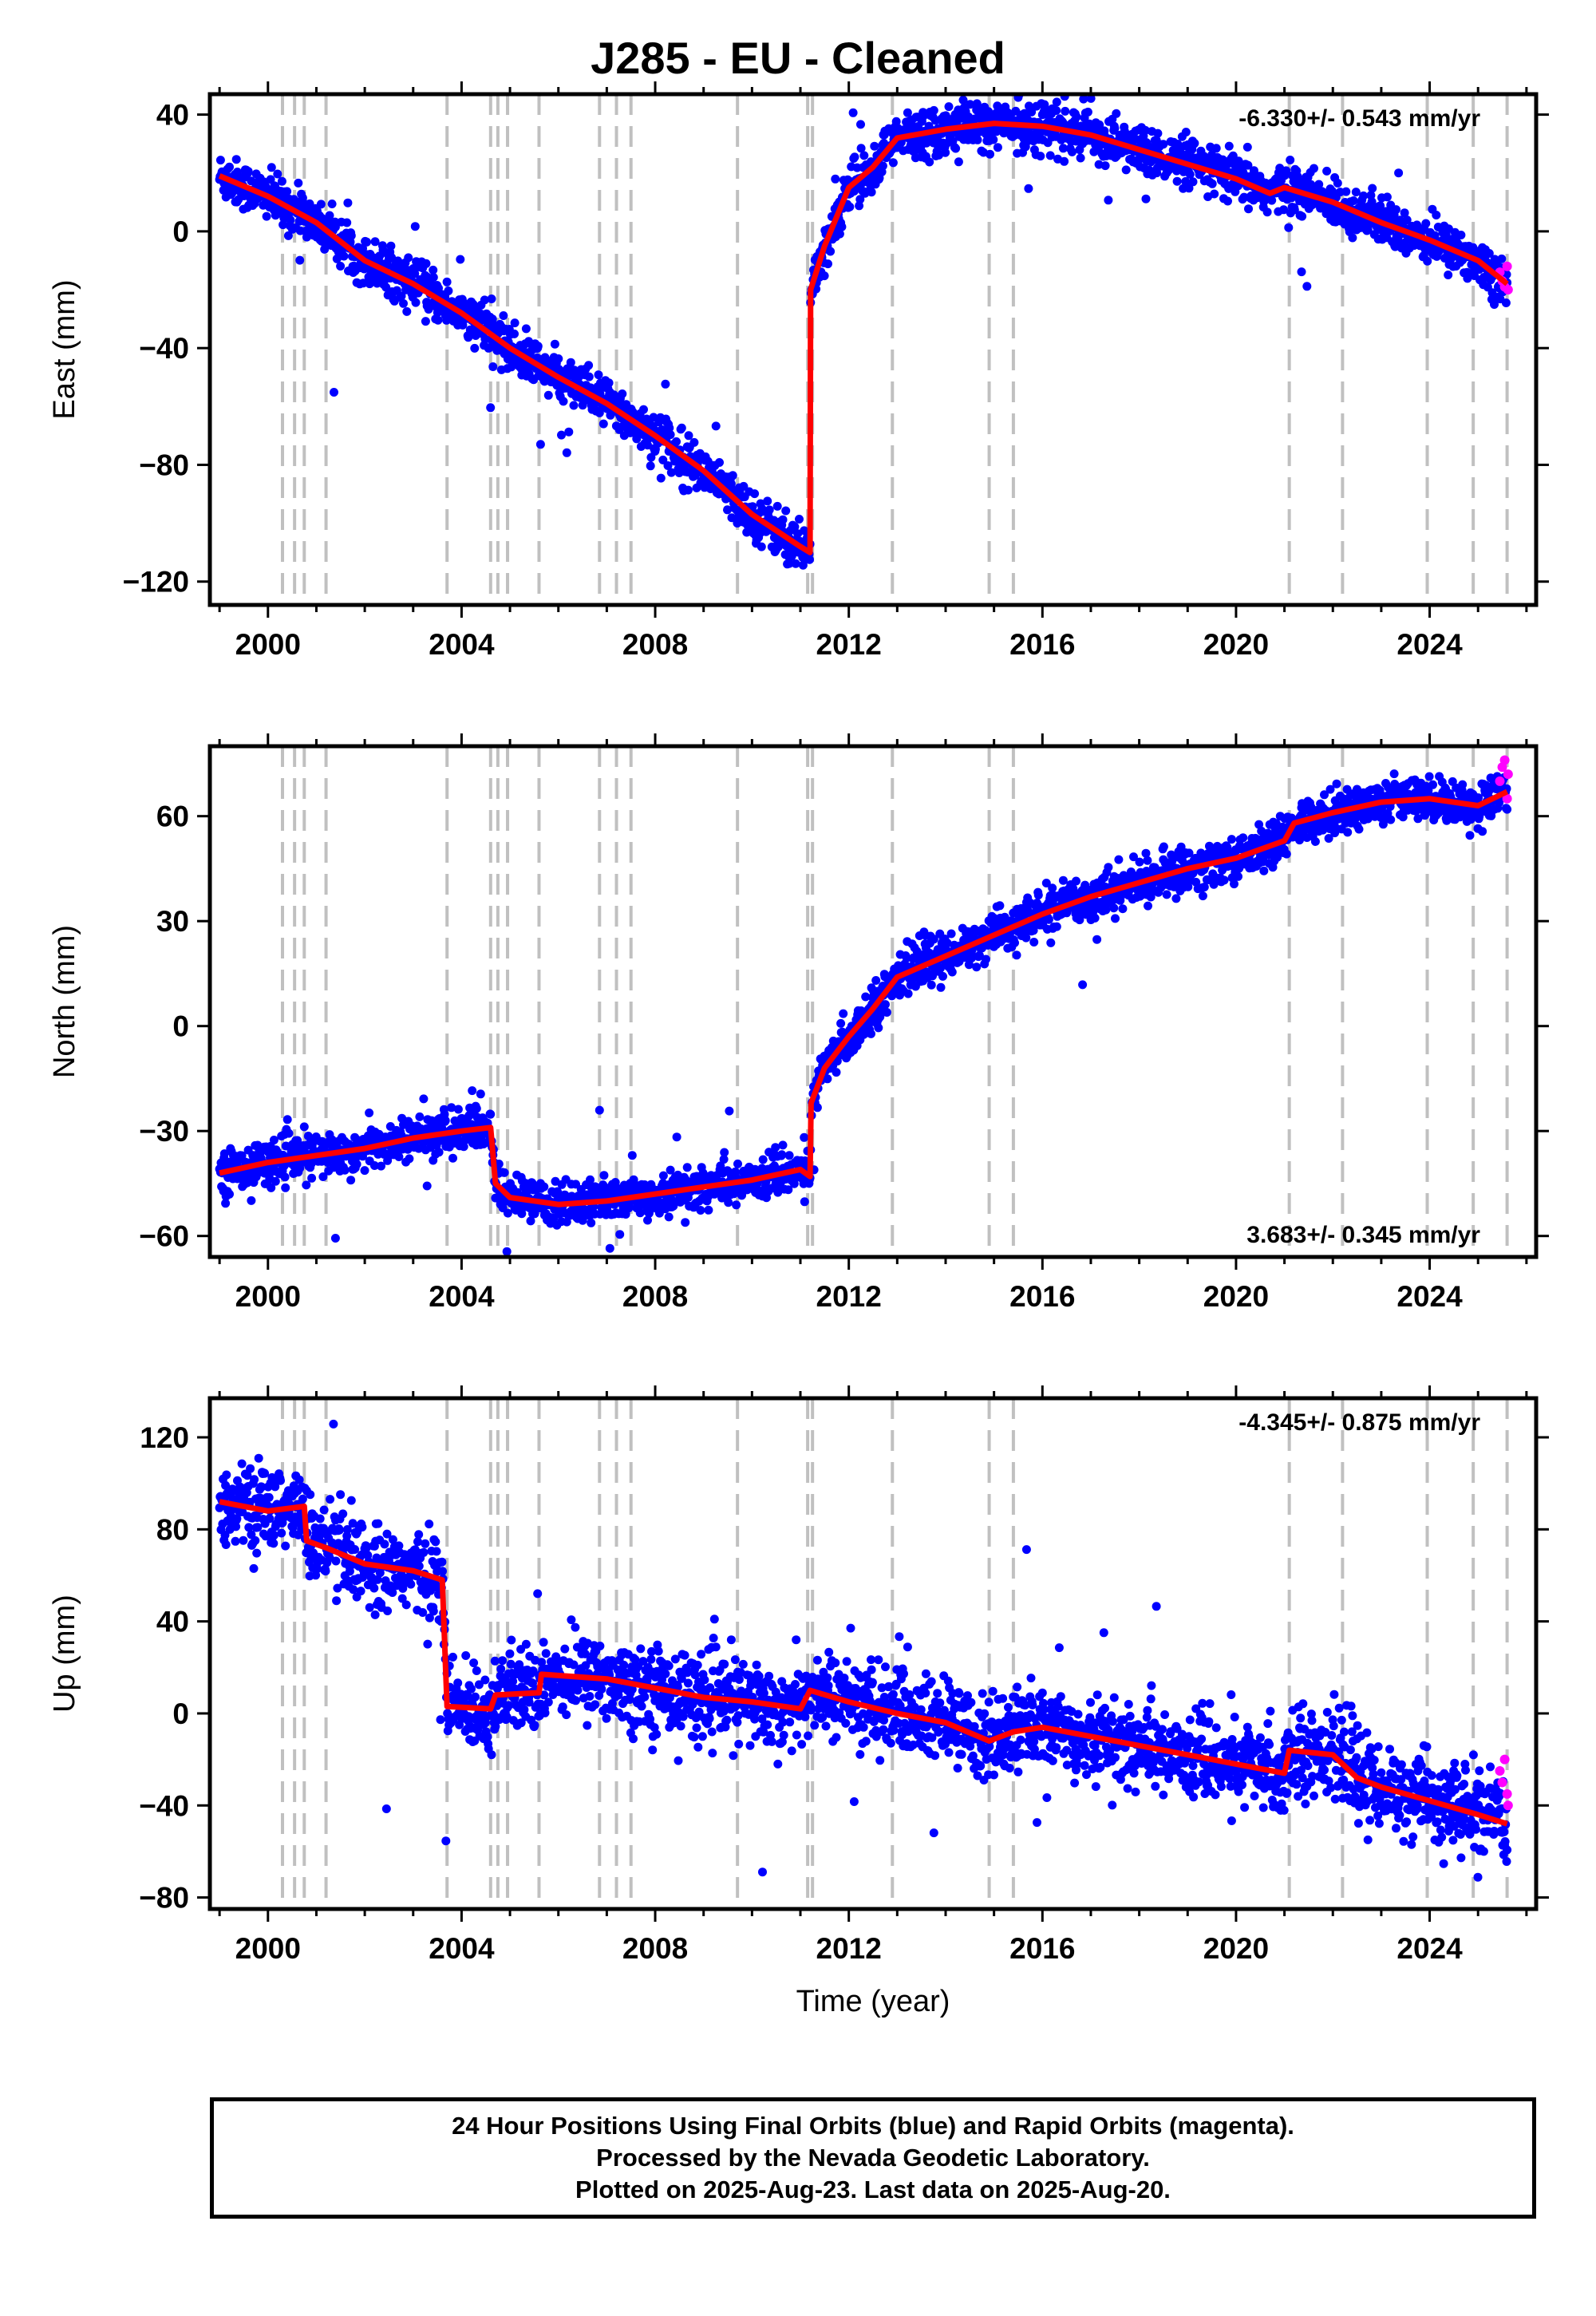  What do you see at coordinates (1236, 644) in the screenshot?
I see `x-tick-label: 2020` at bounding box center [1236, 644].